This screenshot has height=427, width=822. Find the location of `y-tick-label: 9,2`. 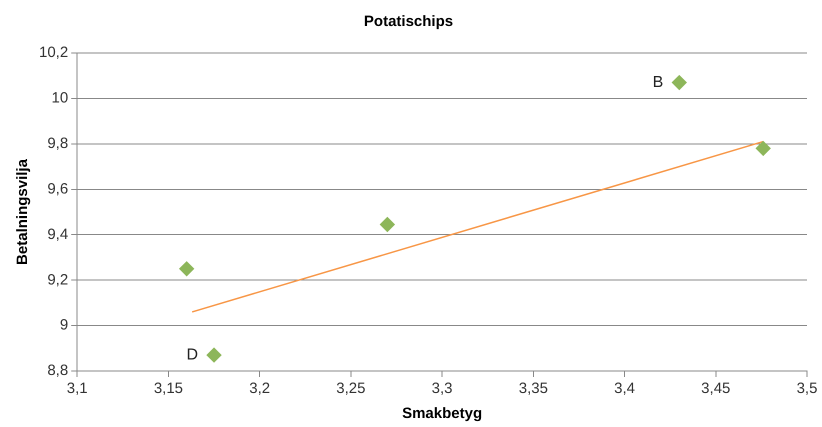

y-tick-label: 9,2 is located at coordinates (57, 279).